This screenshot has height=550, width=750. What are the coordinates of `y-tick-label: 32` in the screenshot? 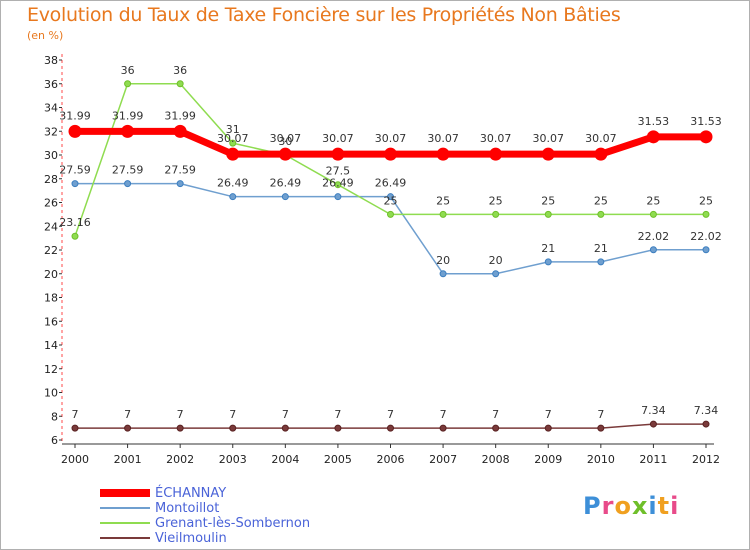 It's located at (51, 131).